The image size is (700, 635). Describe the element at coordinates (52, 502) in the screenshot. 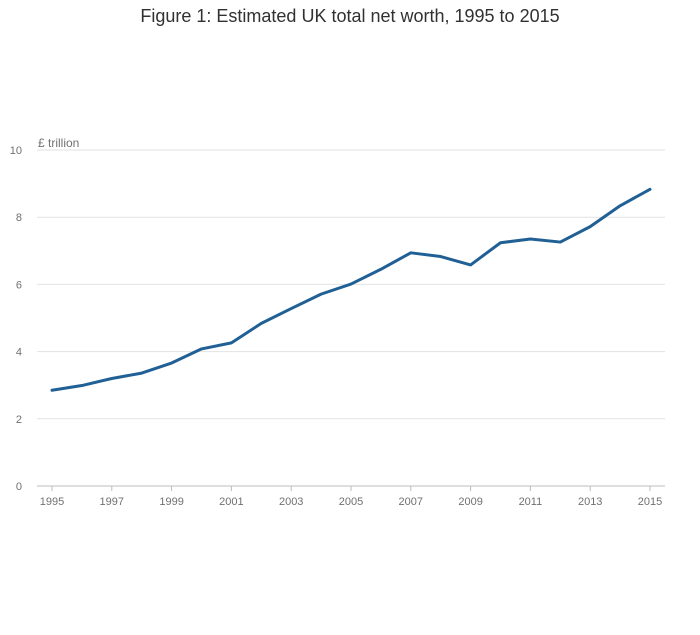

I see `x-tick-label: 1995` at that location.